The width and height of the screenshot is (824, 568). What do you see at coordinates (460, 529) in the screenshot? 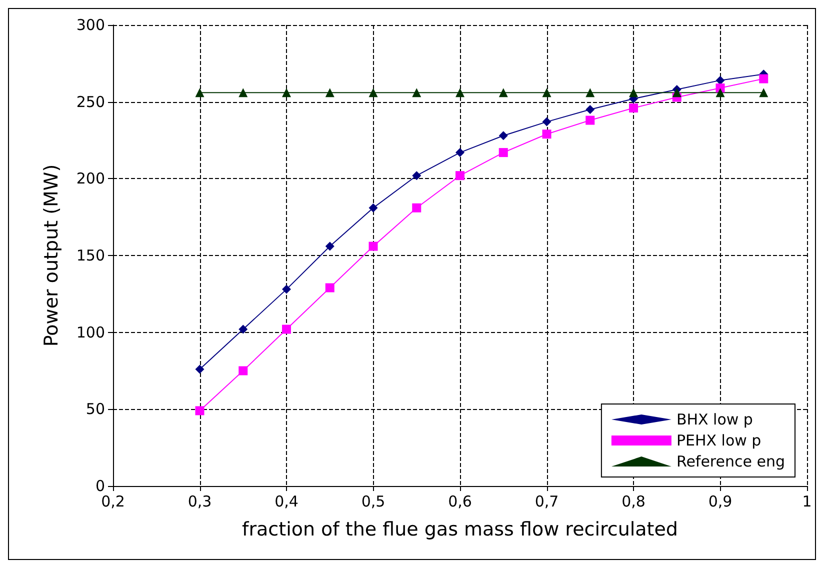
I see `x-axis-title: fraction of the flue gas mass flow recirculated` at bounding box center [460, 529].